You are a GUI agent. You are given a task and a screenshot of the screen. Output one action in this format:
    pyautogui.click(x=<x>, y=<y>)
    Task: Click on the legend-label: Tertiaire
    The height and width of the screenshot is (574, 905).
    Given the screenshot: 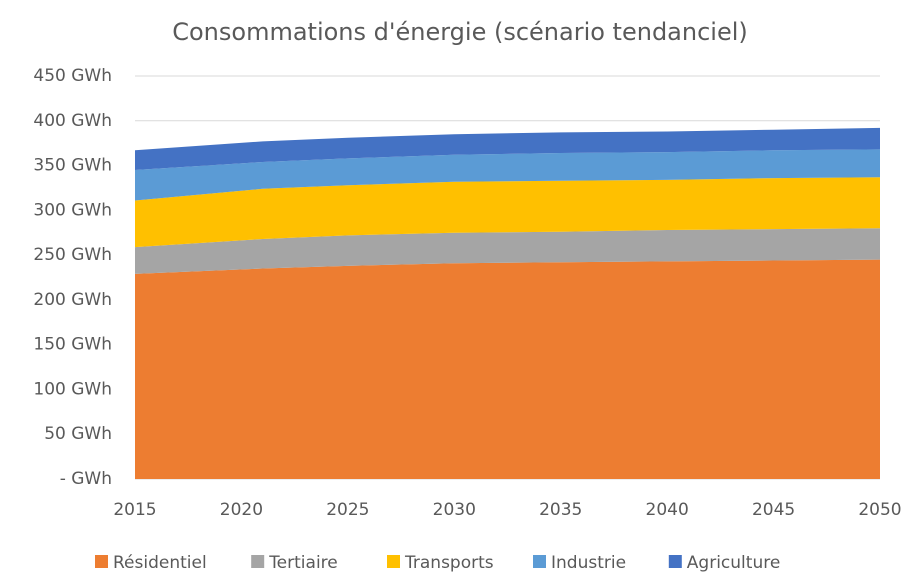 What is the action you would take?
    pyautogui.click(x=303, y=563)
    